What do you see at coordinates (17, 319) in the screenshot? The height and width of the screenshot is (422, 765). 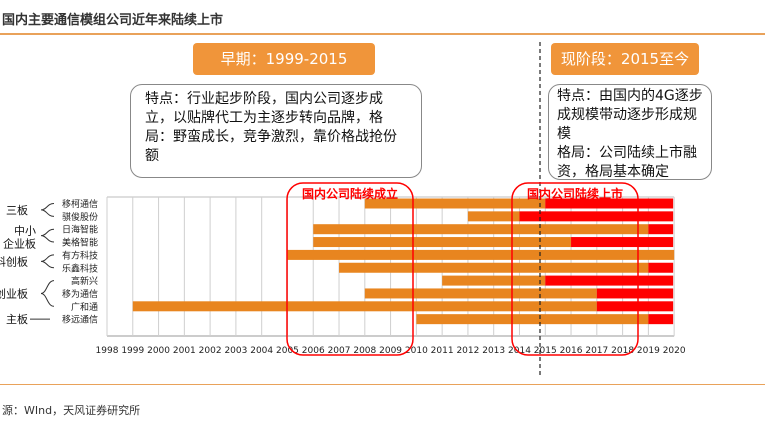 I see `board-label: 主板` at bounding box center [17, 319].